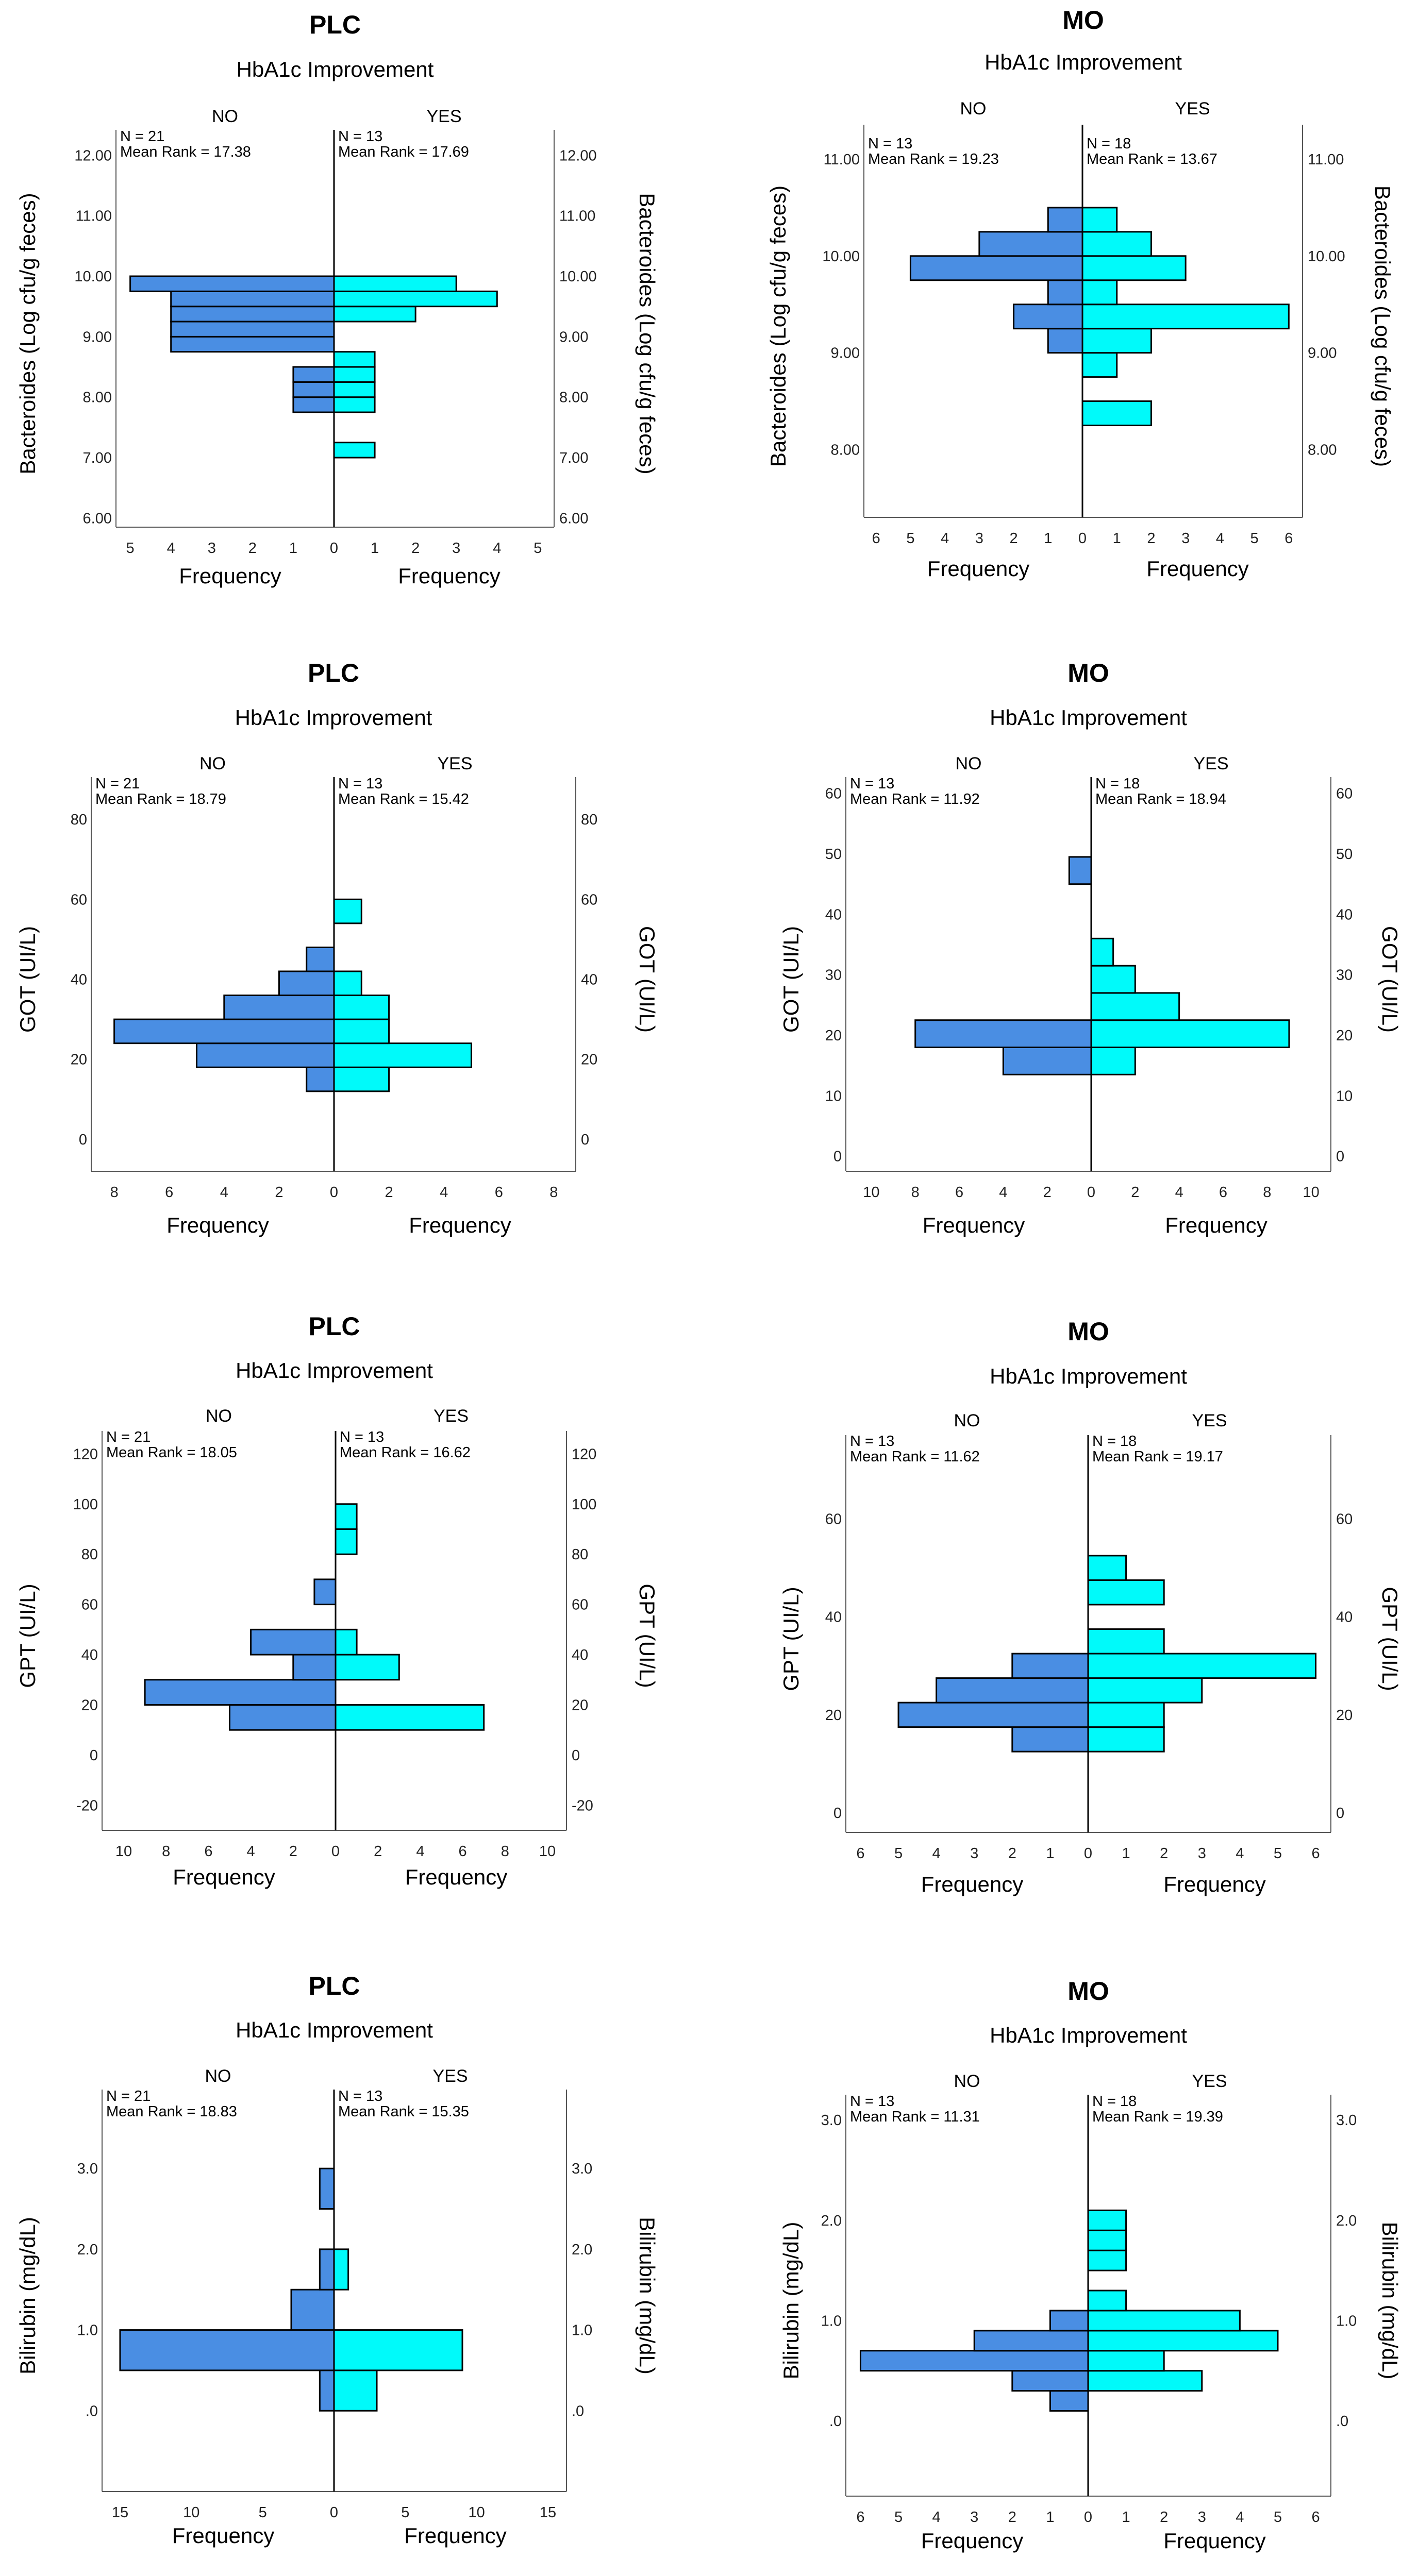  What do you see at coordinates (1157, 1457) in the screenshot?
I see `right-stat-line: Mean Rank = 19.17` at bounding box center [1157, 1457].